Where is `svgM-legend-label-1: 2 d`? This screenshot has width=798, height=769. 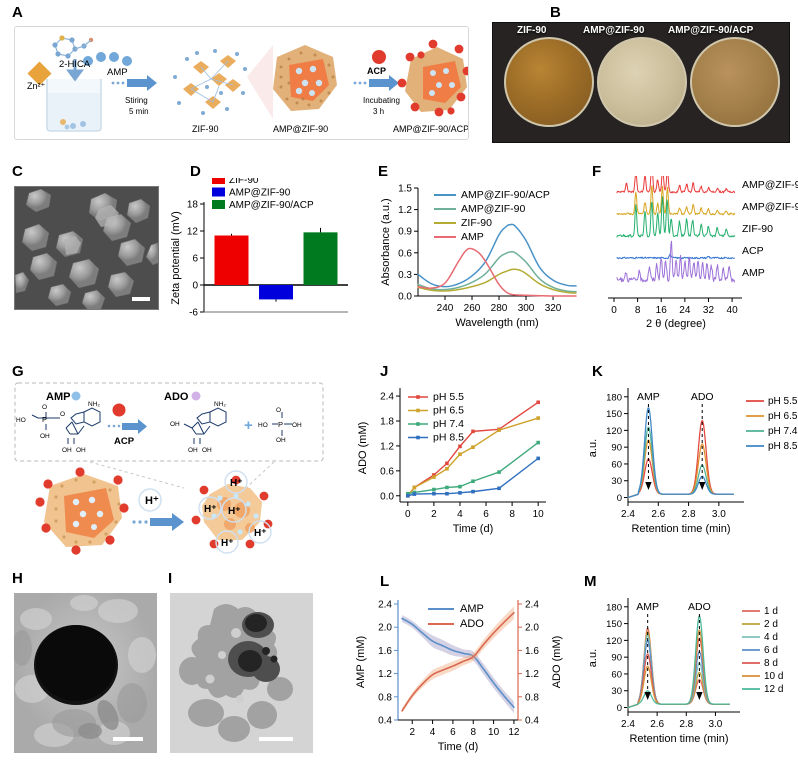 svgM-legend-label-1: 2 d is located at coordinates (771, 624).